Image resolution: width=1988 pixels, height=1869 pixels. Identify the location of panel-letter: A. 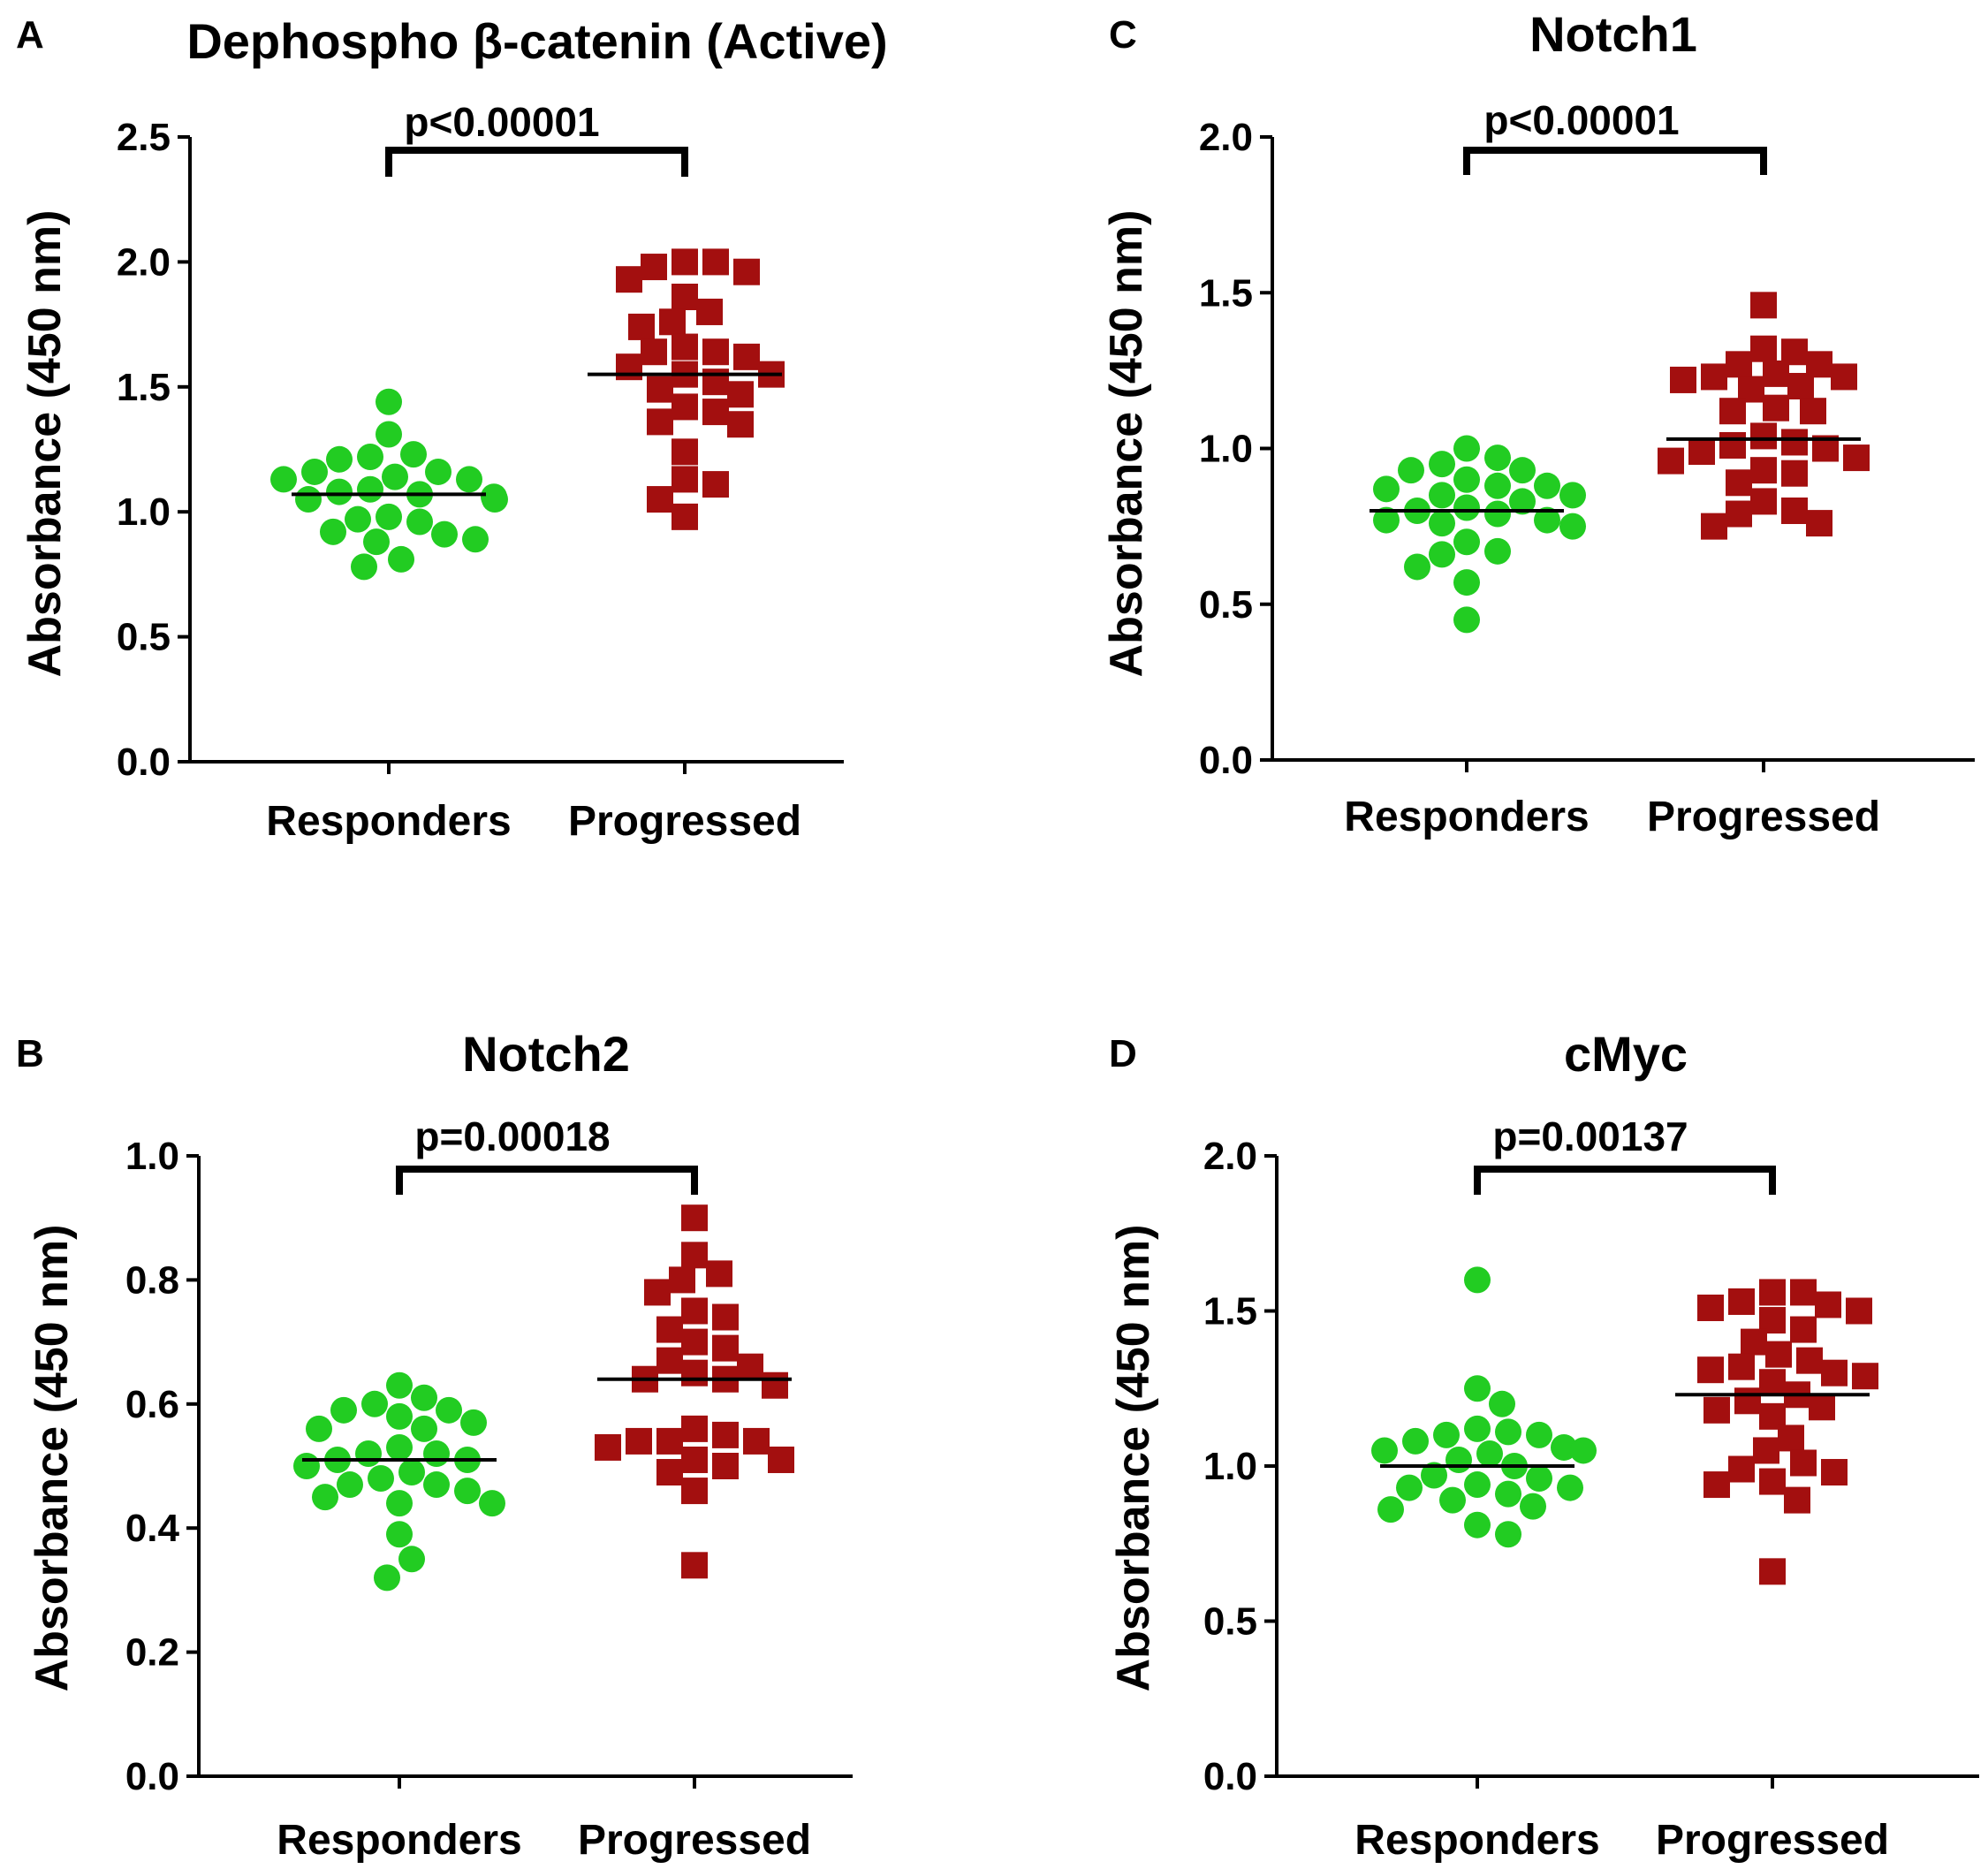
(30, 35).